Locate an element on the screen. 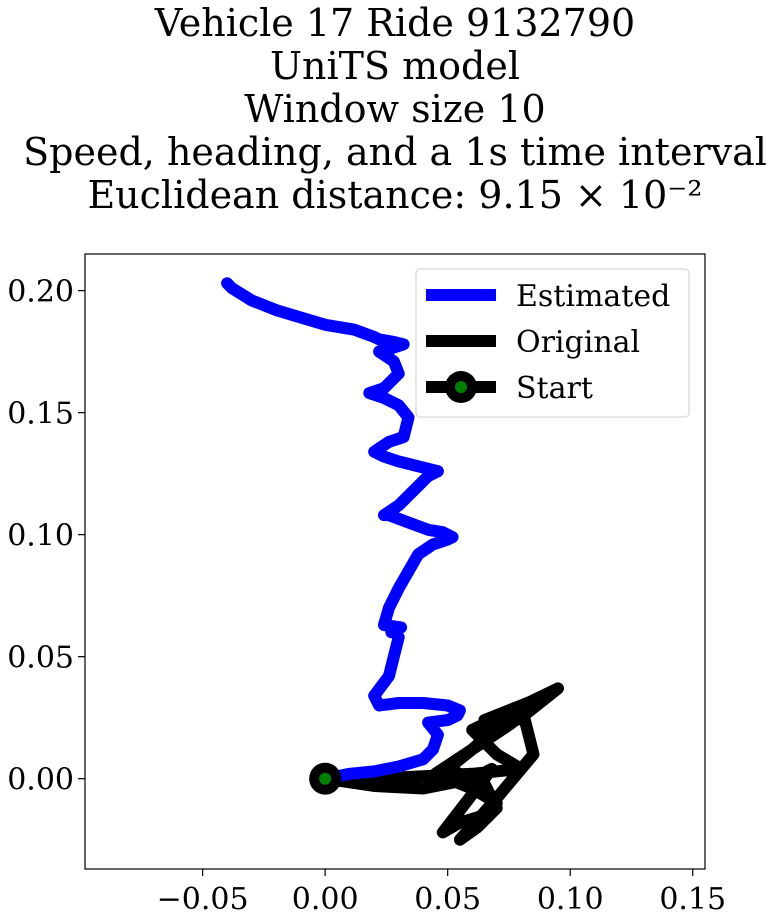  y-tick-label: 0.05 is located at coordinates (40, 658).